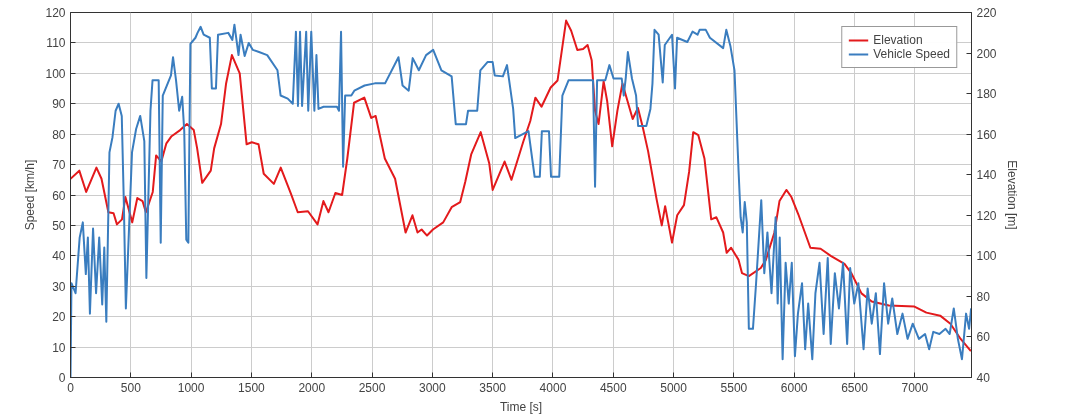  Describe the element at coordinates (794, 387) in the screenshot. I see `x-tick-label: 6000` at that location.